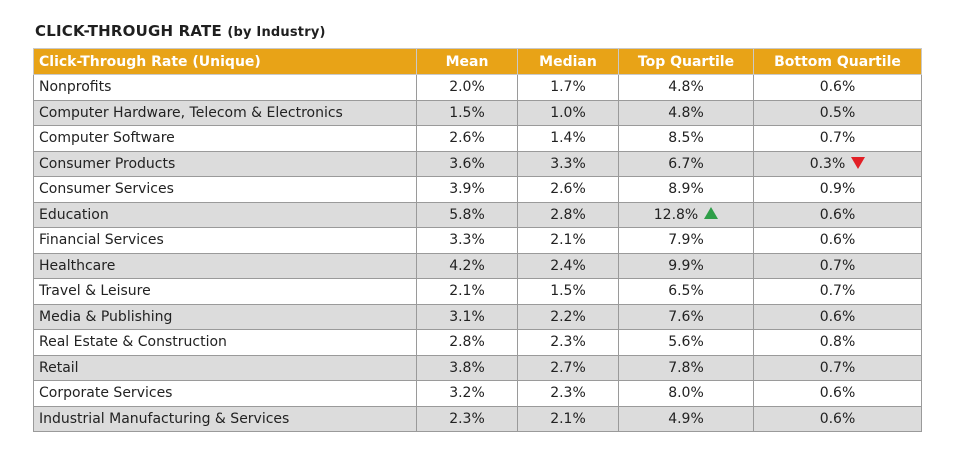 Image resolution: width=960 pixels, height=452 pixels. I want to click on cell-mean-value: 2.3%, so click(467, 418).